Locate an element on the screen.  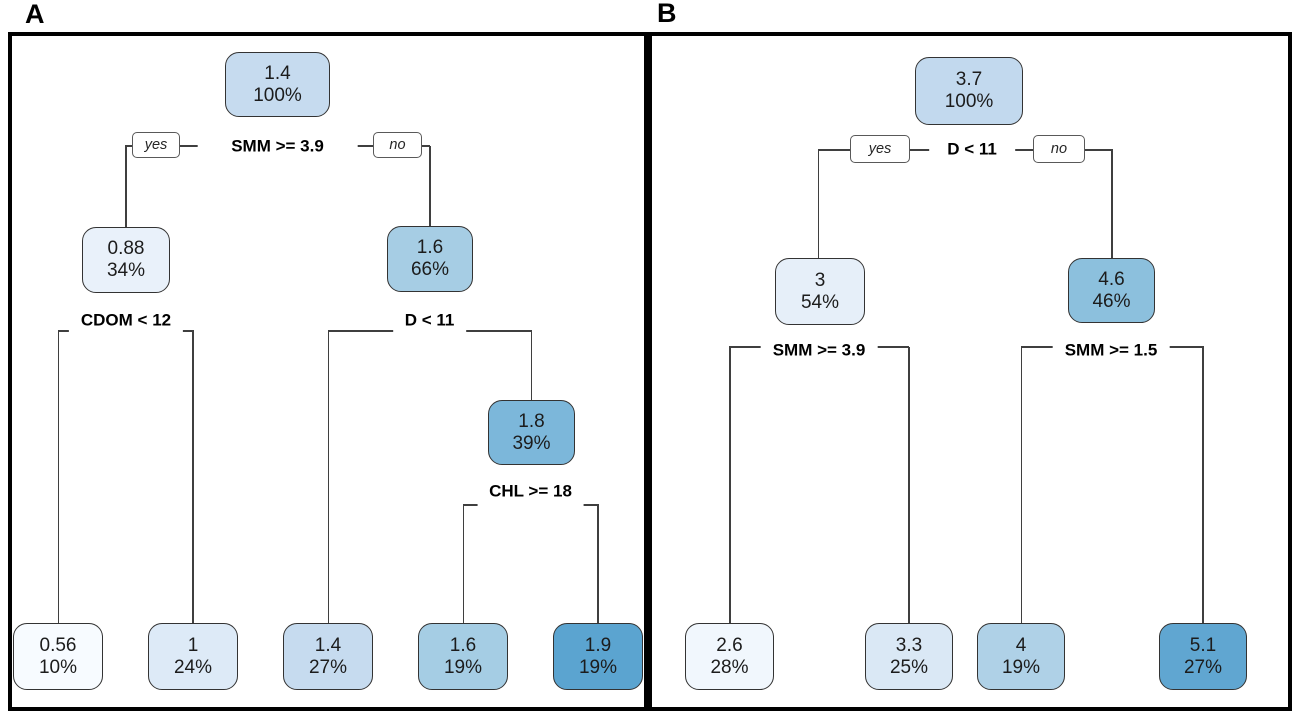
tree-leaf: 3.3 25% is located at coordinates (909, 656).